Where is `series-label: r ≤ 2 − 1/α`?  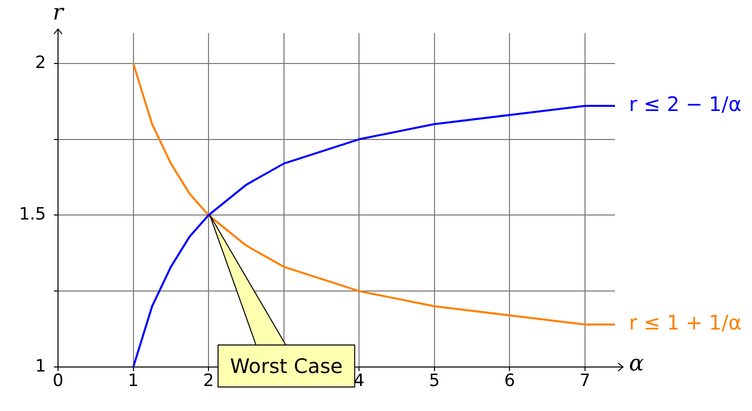 series-label: r ≤ 2 − 1/α is located at coordinates (685, 104).